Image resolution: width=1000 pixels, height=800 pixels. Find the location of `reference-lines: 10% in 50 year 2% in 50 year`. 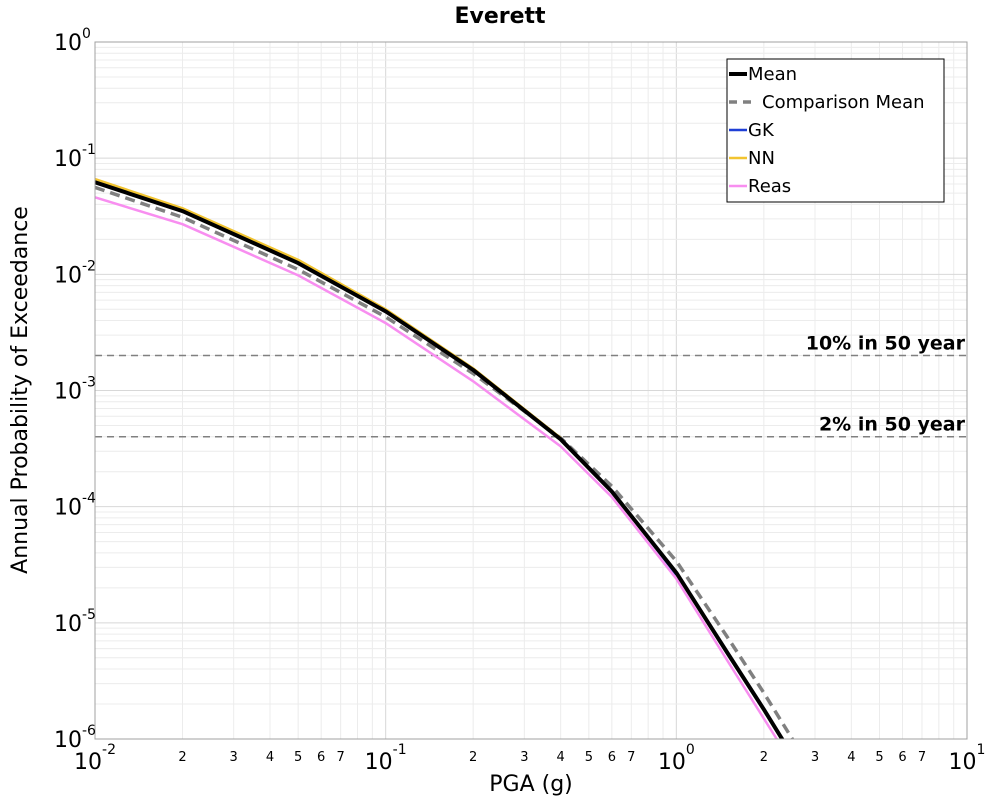

reference-lines: 10% in 50 year 2% in 50 year is located at coordinates (531, 385).